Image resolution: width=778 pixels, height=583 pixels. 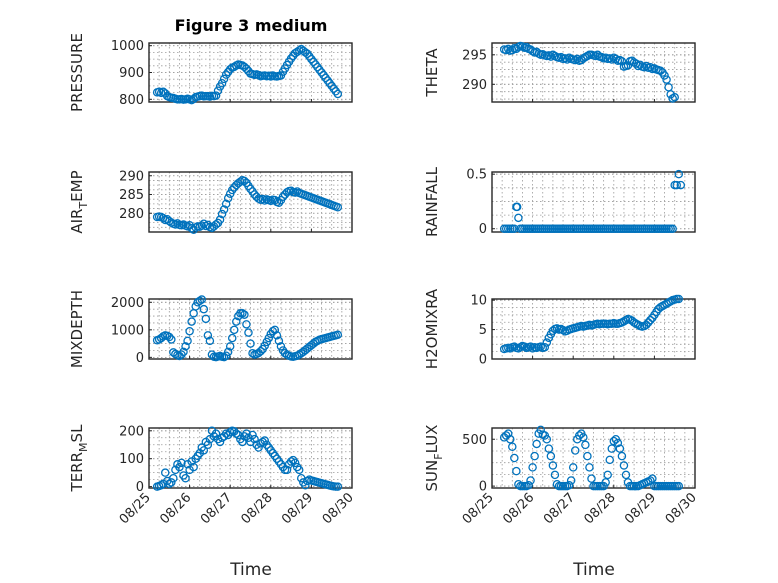 What do you see at coordinates (592, 201) in the screenshot?
I see `chart-3-markers` at bounding box center [592, 201].